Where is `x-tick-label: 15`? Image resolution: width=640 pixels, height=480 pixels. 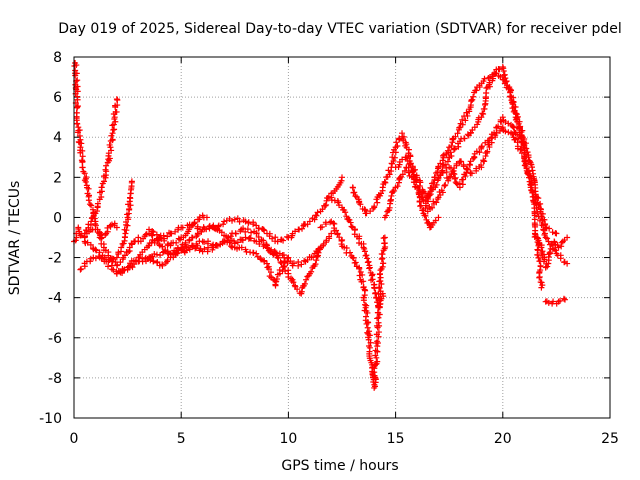 x-tick-label: 15 is located at coordinates (396, 439).